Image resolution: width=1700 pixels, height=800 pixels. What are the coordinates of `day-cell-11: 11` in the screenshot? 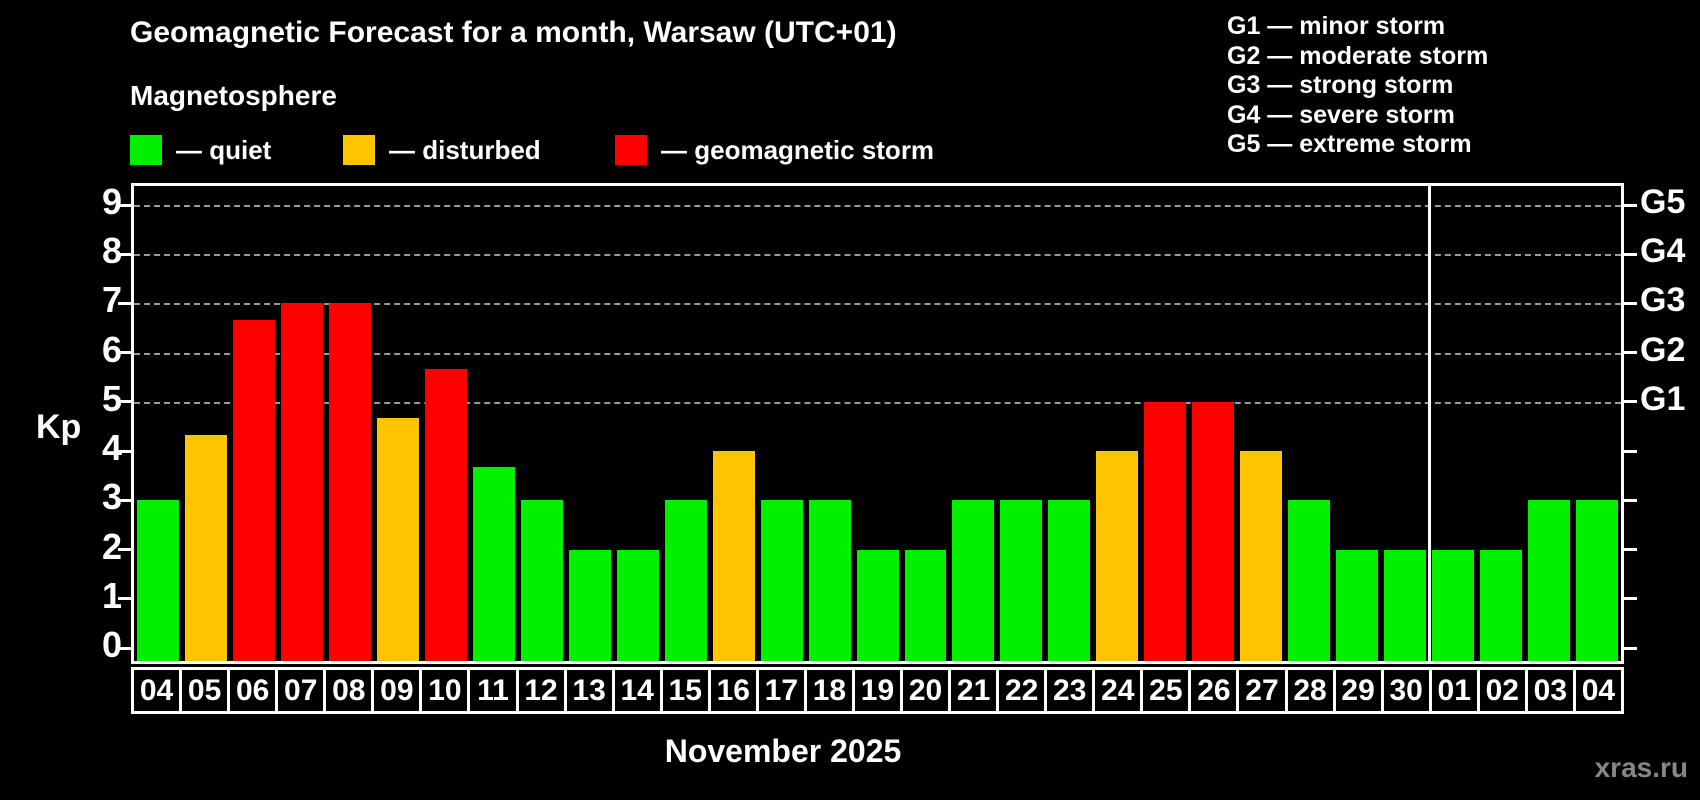 It's located at (494, 690).